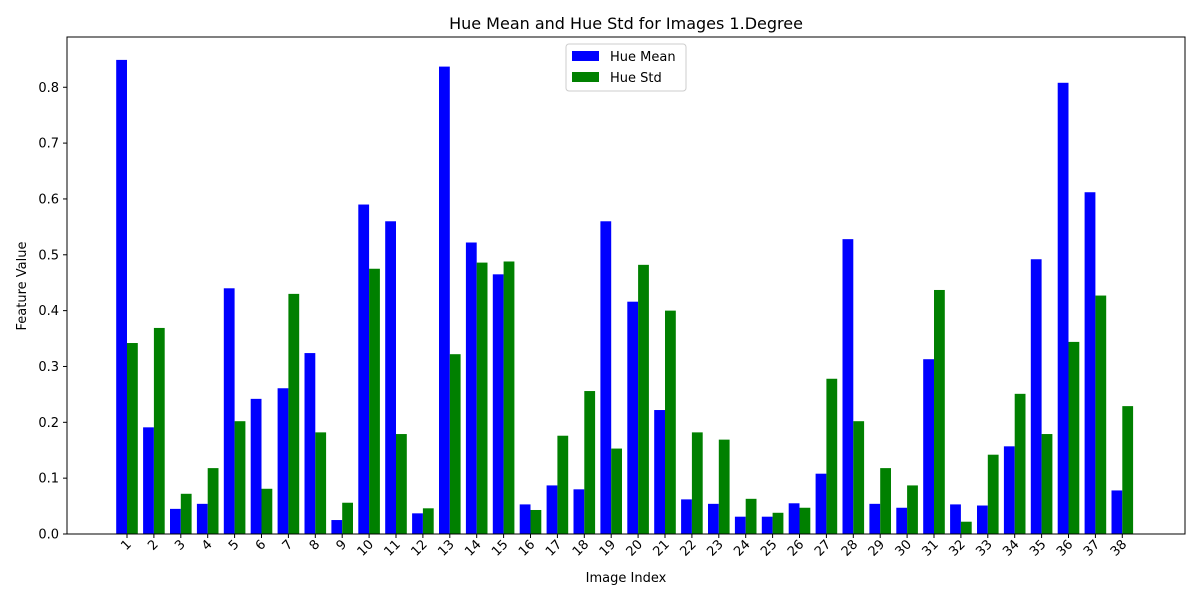 This screenshot has height=604, width=1200. I want to click on y-tick-label: 0.7, so click(48, 144).